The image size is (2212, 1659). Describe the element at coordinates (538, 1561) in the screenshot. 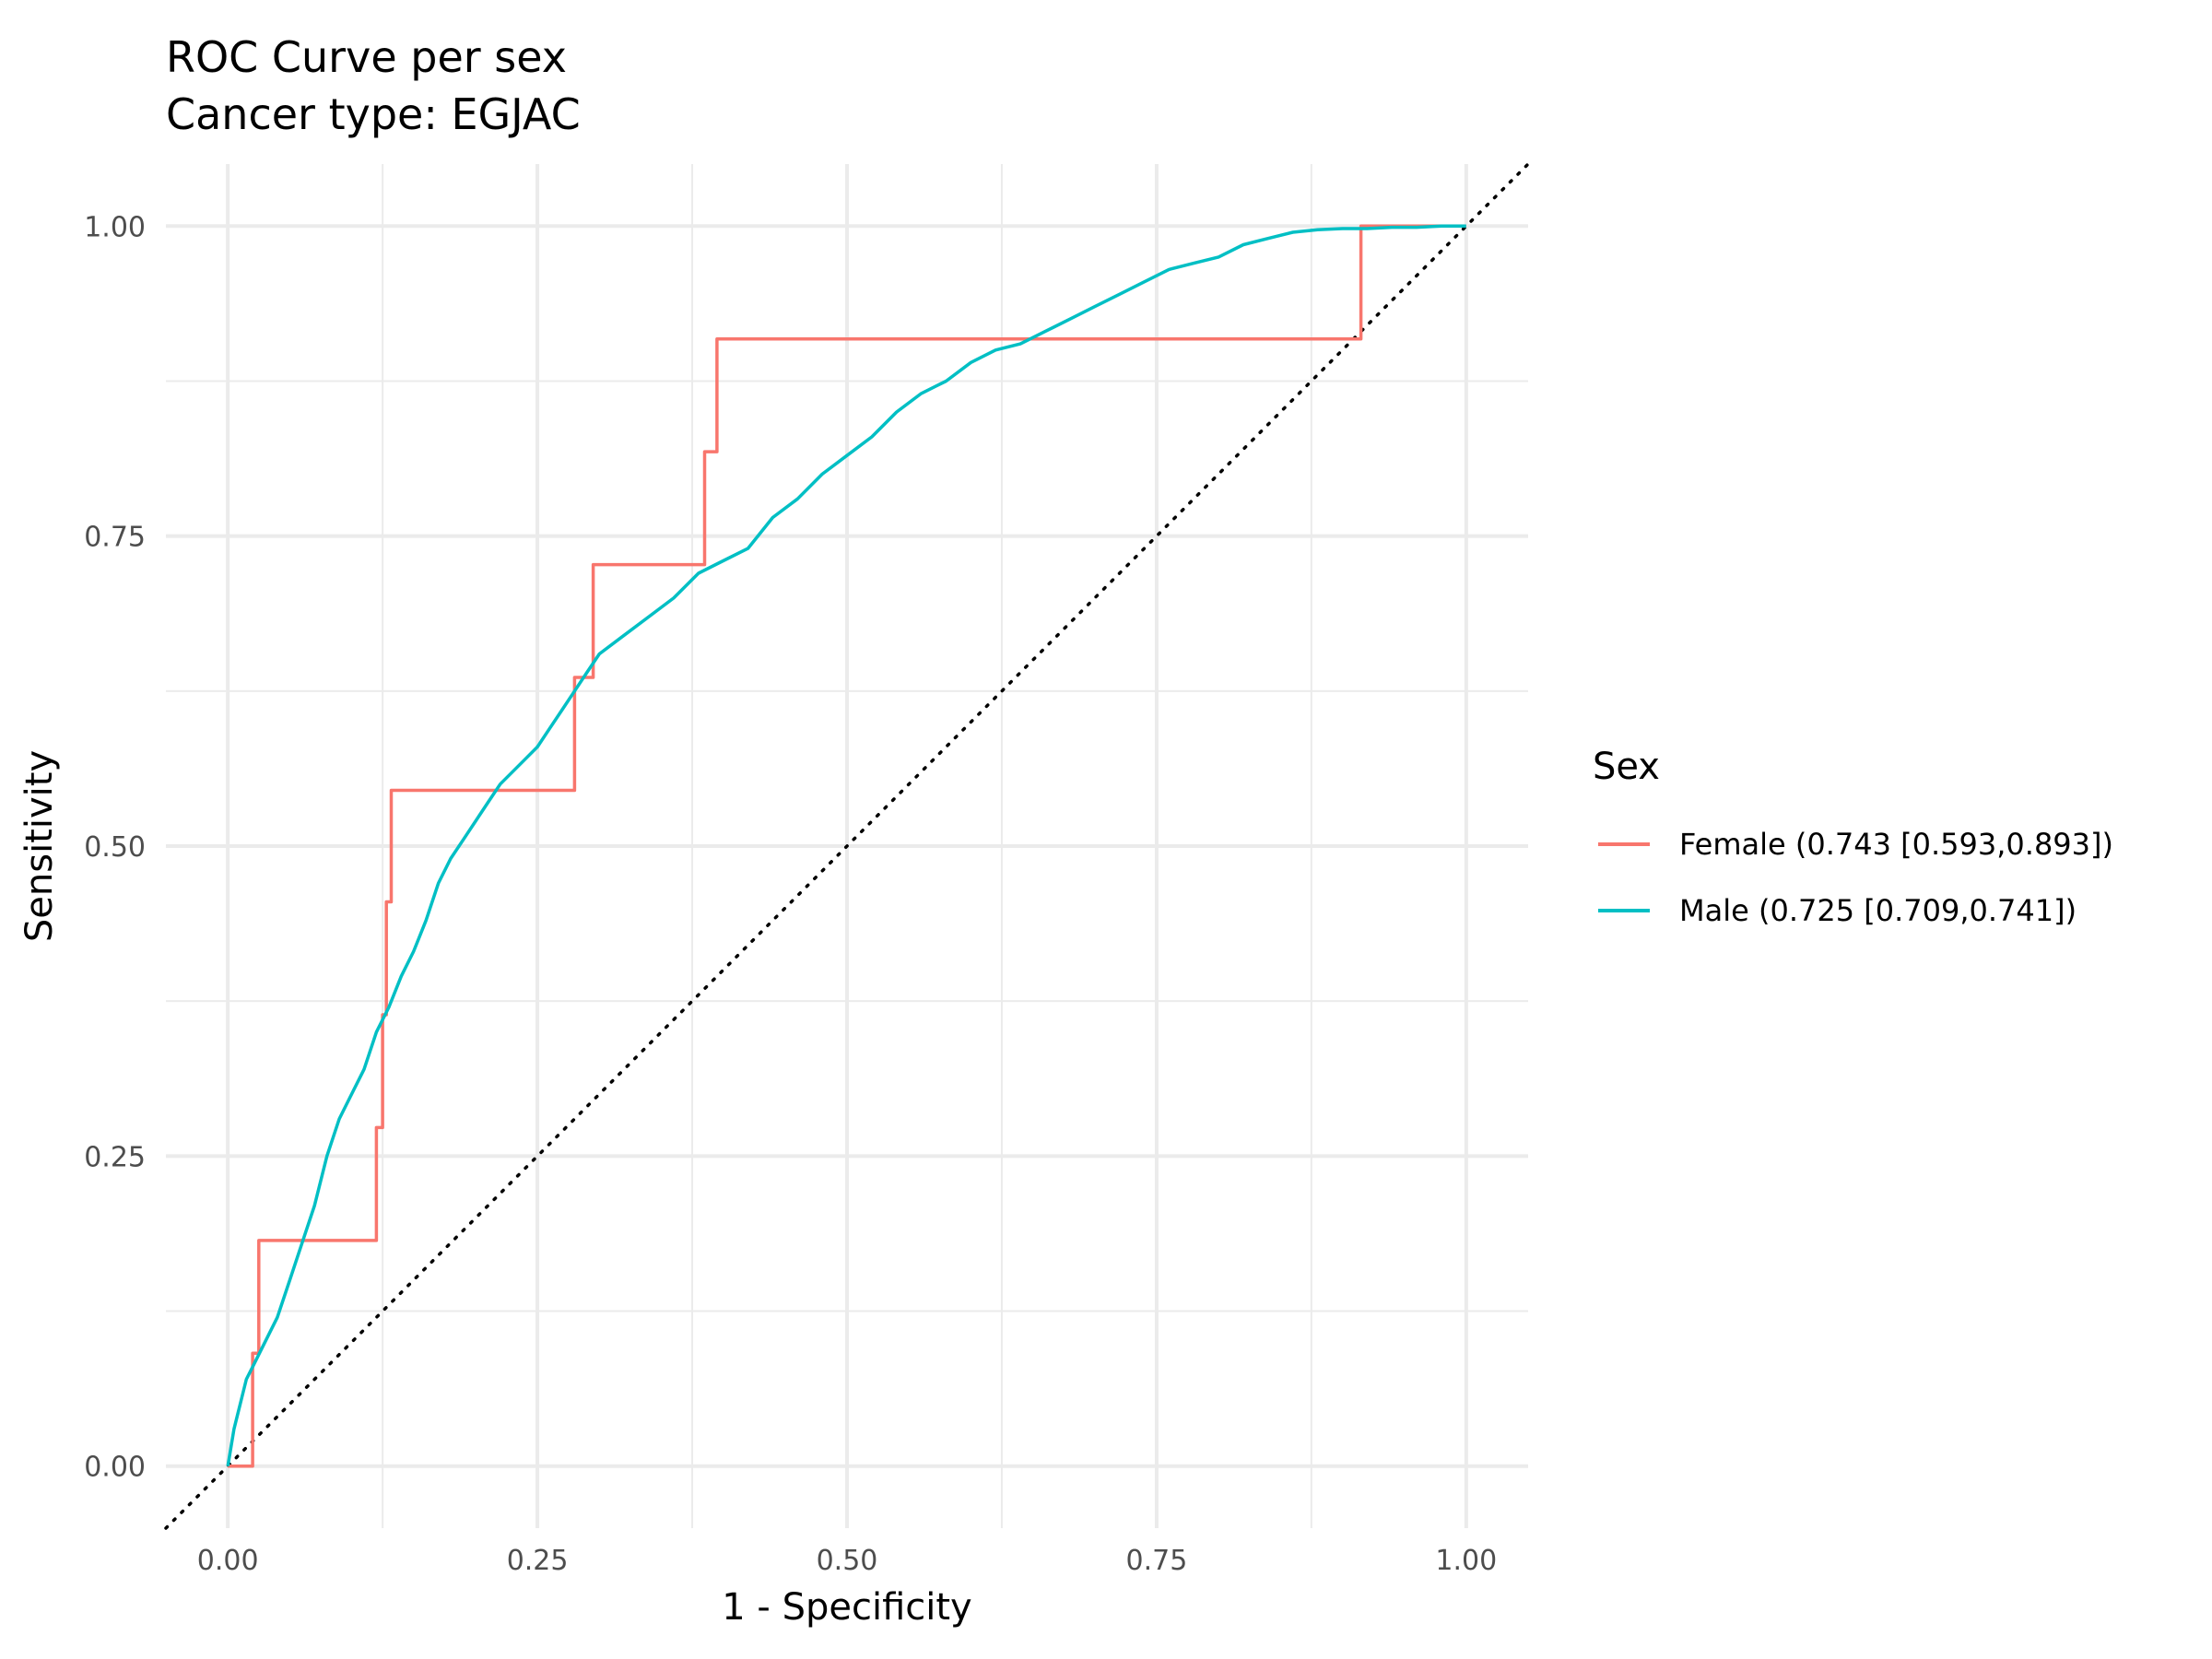

I see `x-tick-label: 0.25` at that location.